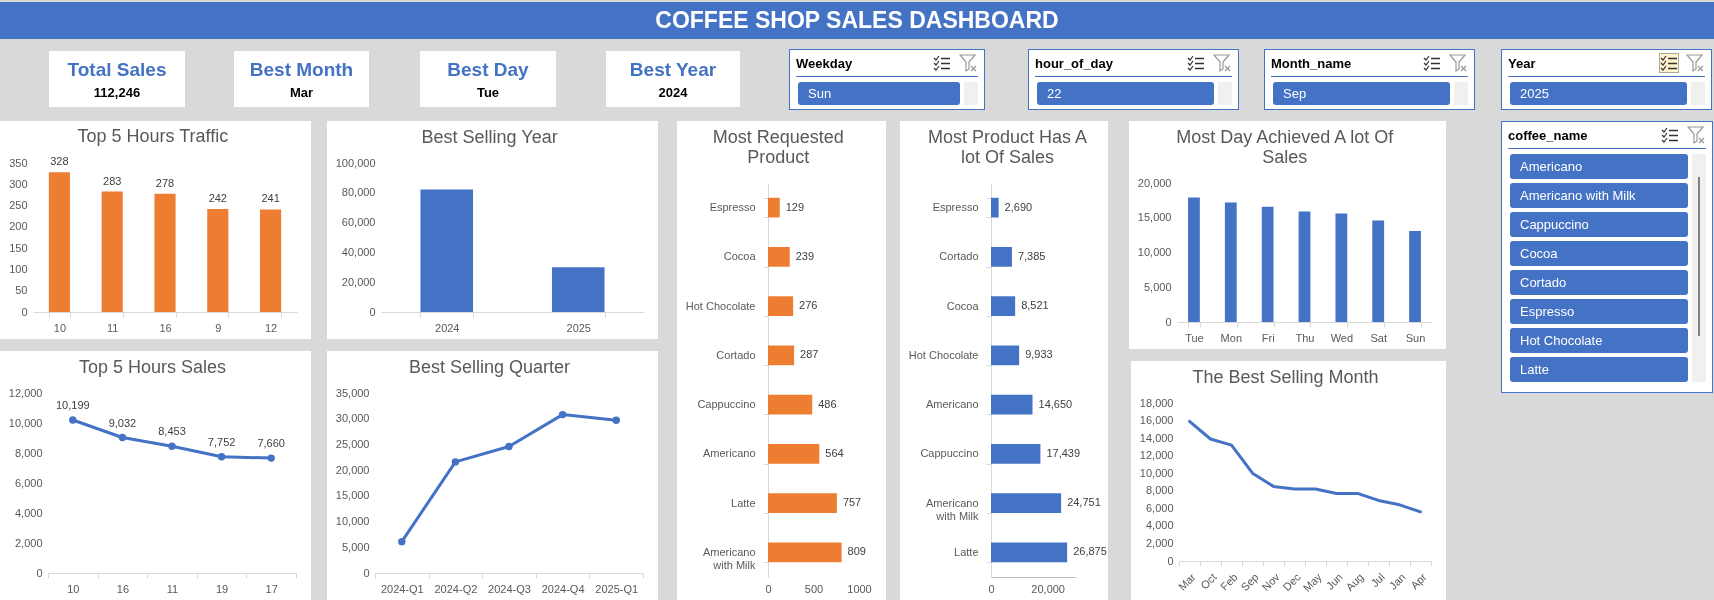 This screenshot has height=600, width=1714. I want to click on x-tick-label: 2024-Q2, so click(456, 588).